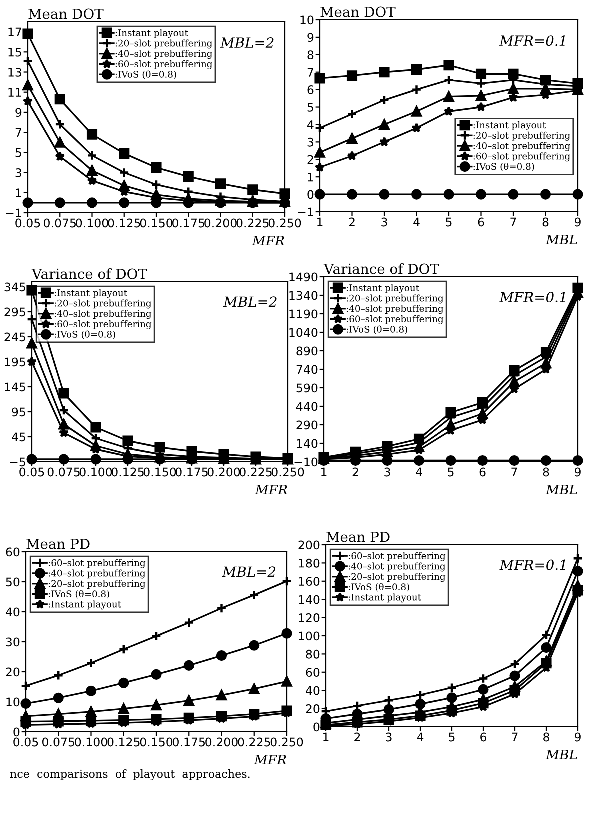 The image size is (596, 832). What do you see at coordinates (26, 742) in the screenshot?
I see `x-tick-label: 0.05` at bounding box center [26, 742].